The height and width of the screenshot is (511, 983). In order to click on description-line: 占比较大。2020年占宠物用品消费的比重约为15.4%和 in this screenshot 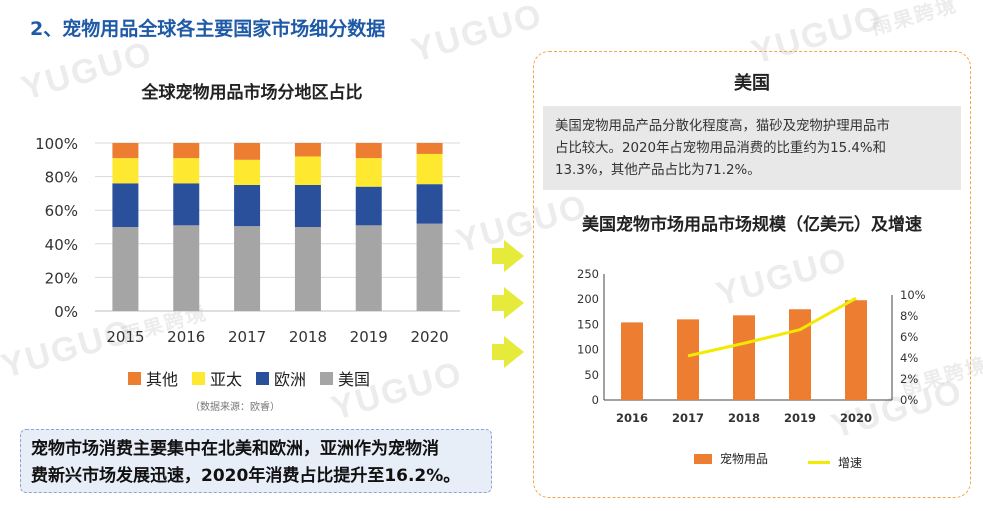, I will do `click(721, 148)`.